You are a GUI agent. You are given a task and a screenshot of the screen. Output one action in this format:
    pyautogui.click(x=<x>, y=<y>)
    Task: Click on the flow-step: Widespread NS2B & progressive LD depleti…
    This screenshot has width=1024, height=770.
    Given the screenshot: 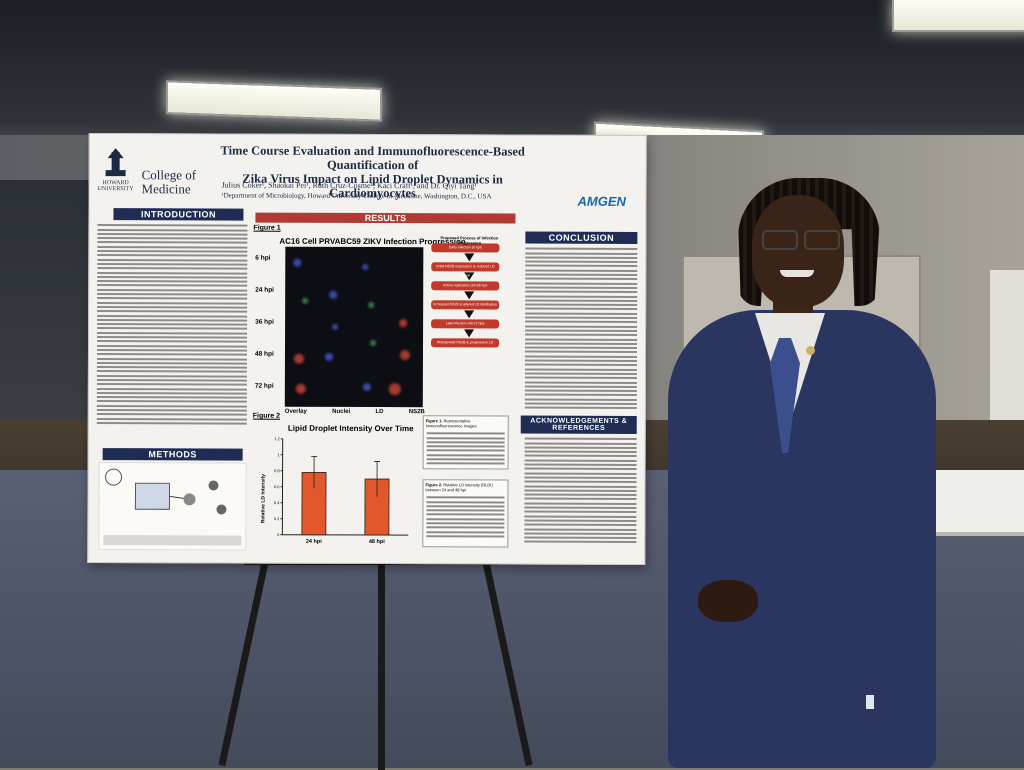 What is the action you would take?
    pyautogui.click(x=465, y=342)
    